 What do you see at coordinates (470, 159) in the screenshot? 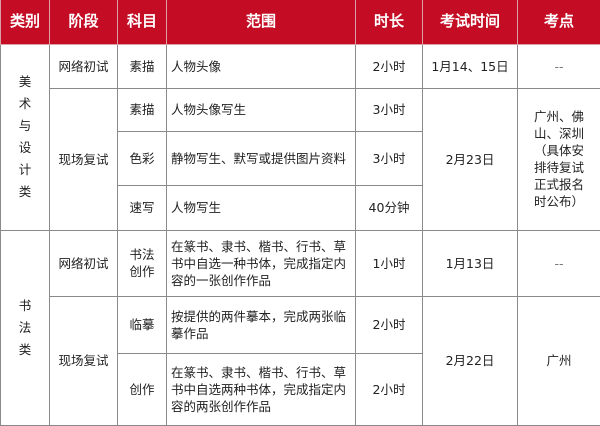
I see `date-cell: 2月23日` at bounding box center [470, 159].